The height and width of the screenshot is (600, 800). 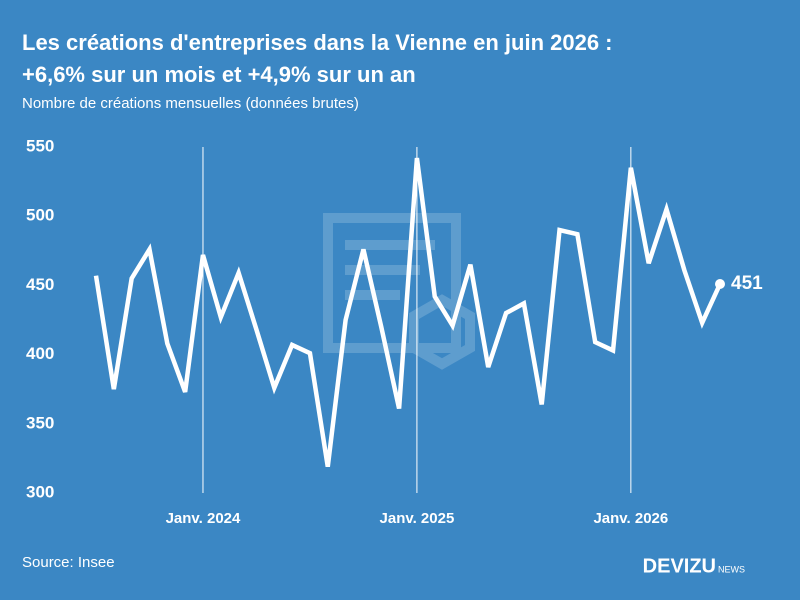 What do you see at coordinates (679, 566) in the screenshot?
I see `brand: DEVIZU` at bounding box center [679, 566].